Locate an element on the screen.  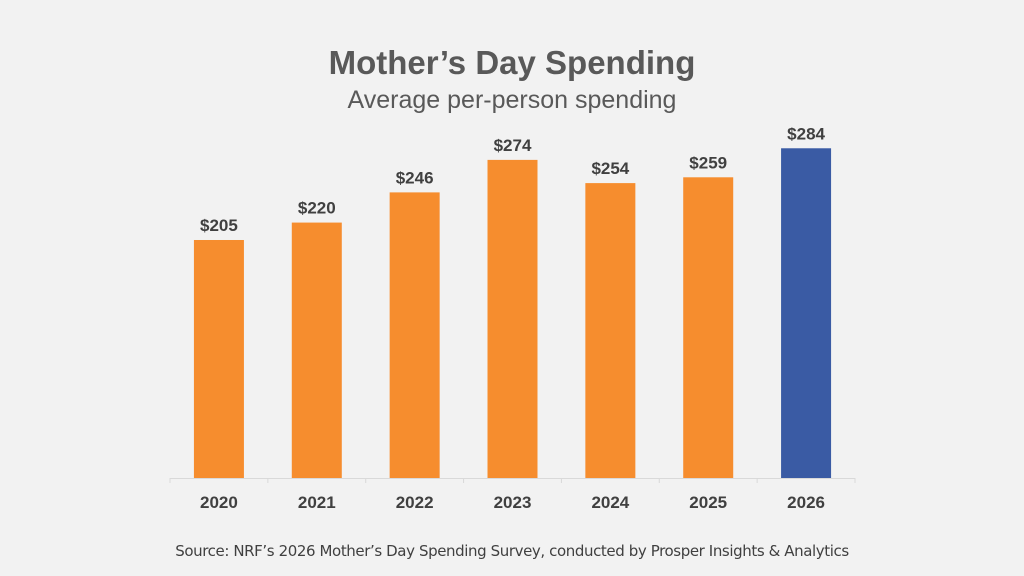
x-tick-label: 2020 is located at coordinates (219, 502).